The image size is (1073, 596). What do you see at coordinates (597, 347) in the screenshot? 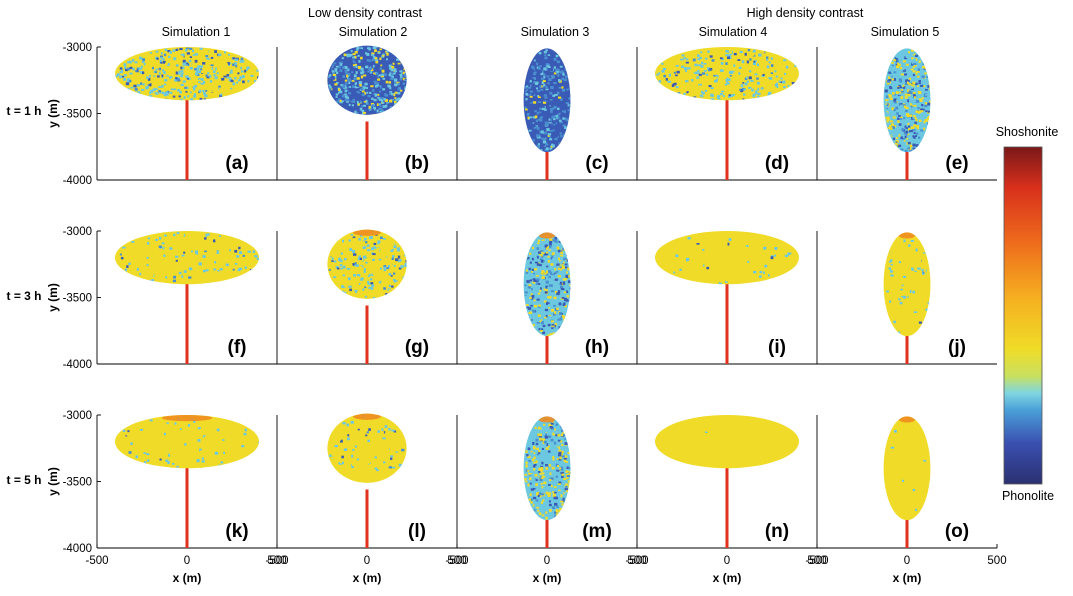
I see `panel-label: (h)` at bounding box center [597, 347].